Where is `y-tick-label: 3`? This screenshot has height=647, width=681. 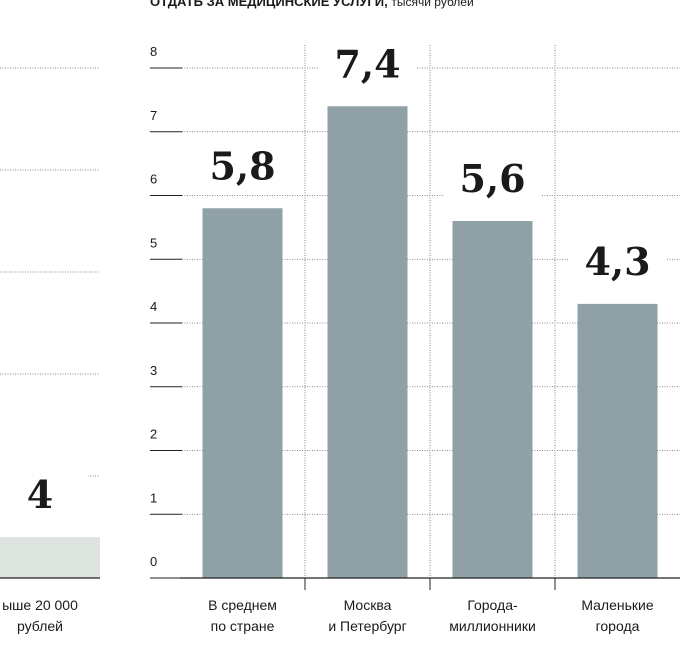
y-tick-label: 3 is located at coordinates (153, 370).